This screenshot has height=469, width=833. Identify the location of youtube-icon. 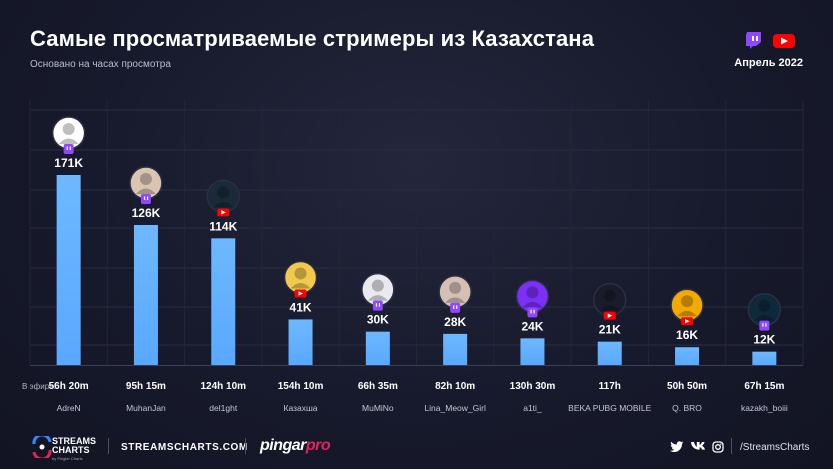
(784, 41).